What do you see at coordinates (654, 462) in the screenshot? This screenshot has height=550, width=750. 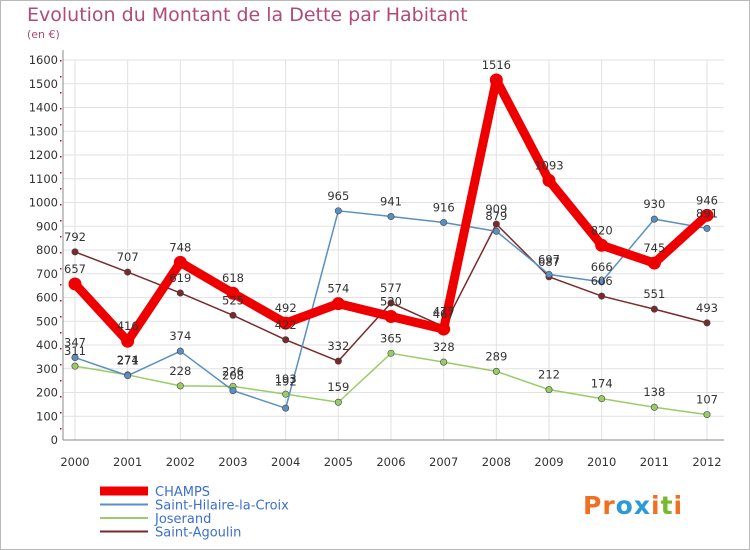 I see `x-tick-label: 2011` at bounding box center [654, 462].